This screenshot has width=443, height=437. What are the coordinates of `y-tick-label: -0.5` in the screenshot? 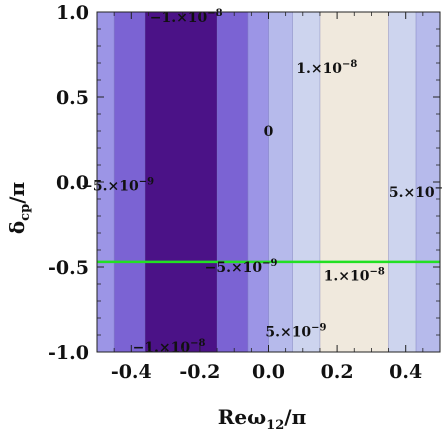 It's located at (68, 268).